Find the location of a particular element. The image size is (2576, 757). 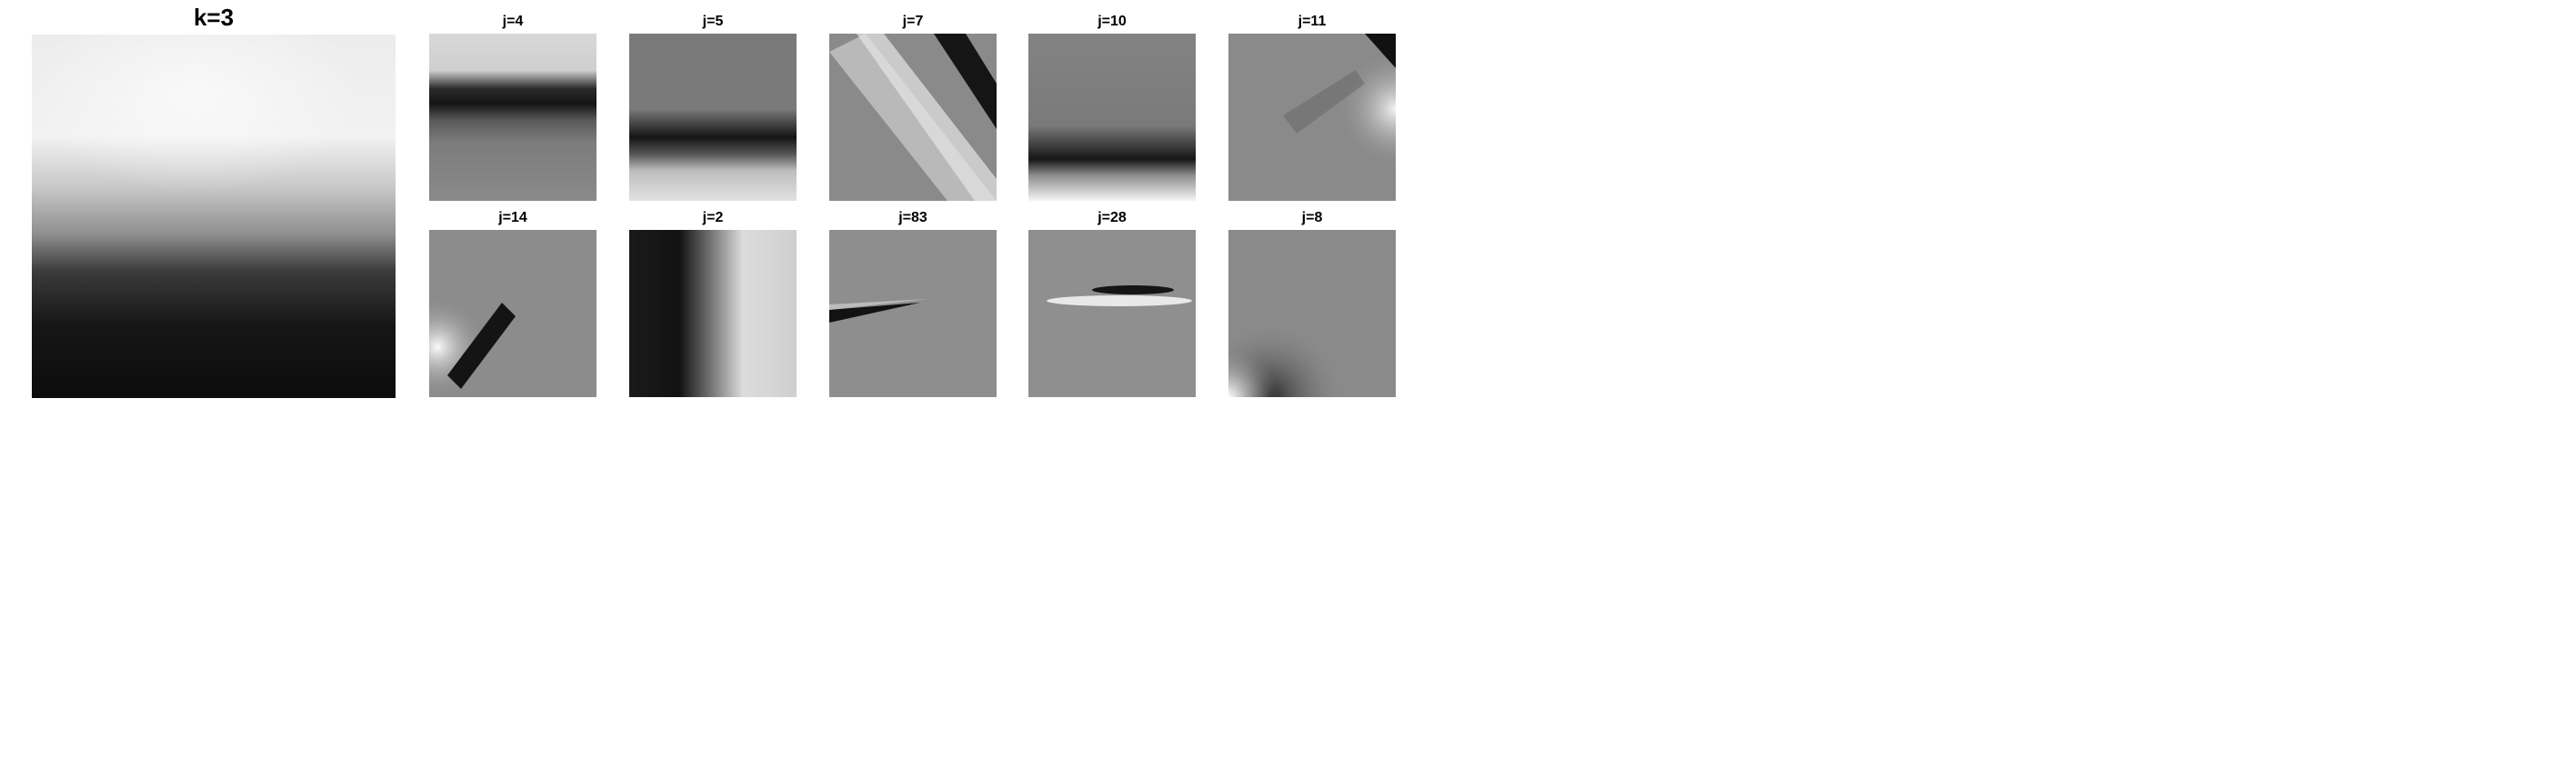

filter-j14-icon is located at coordinates (512, 313).